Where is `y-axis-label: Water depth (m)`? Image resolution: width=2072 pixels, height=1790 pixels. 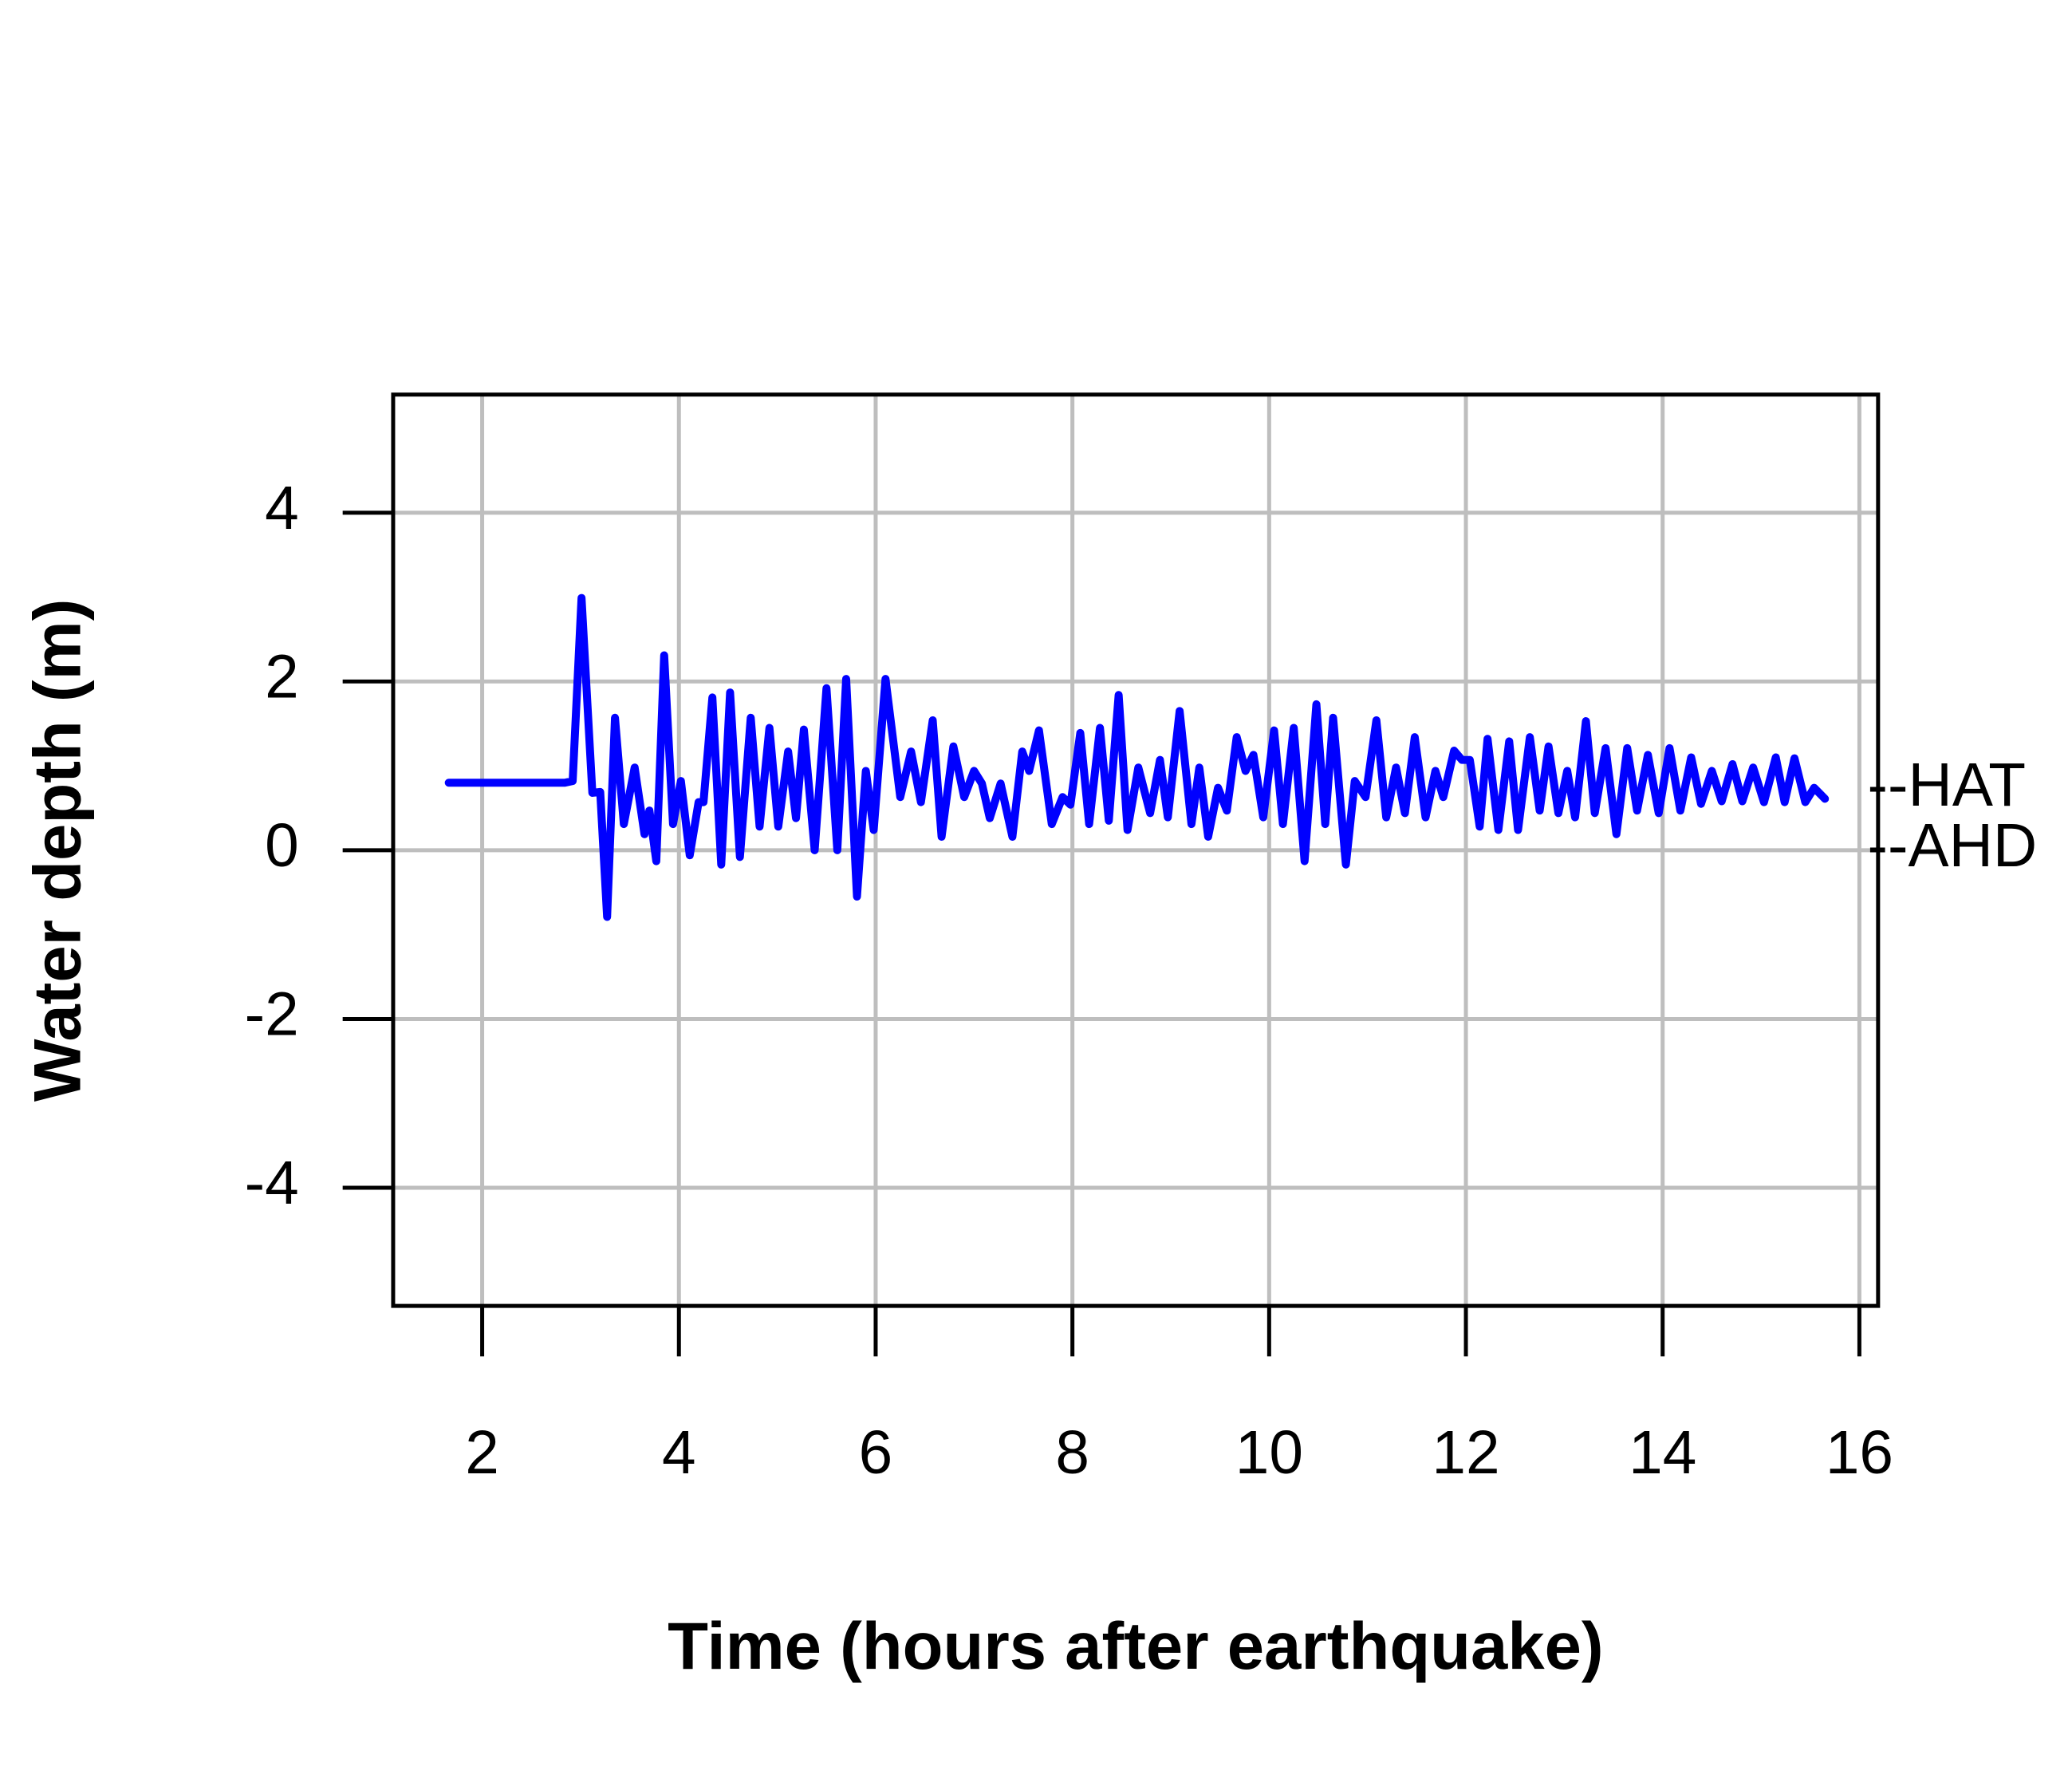 y-axis-label: Water depth (m) is located at coordinates (57, 850).